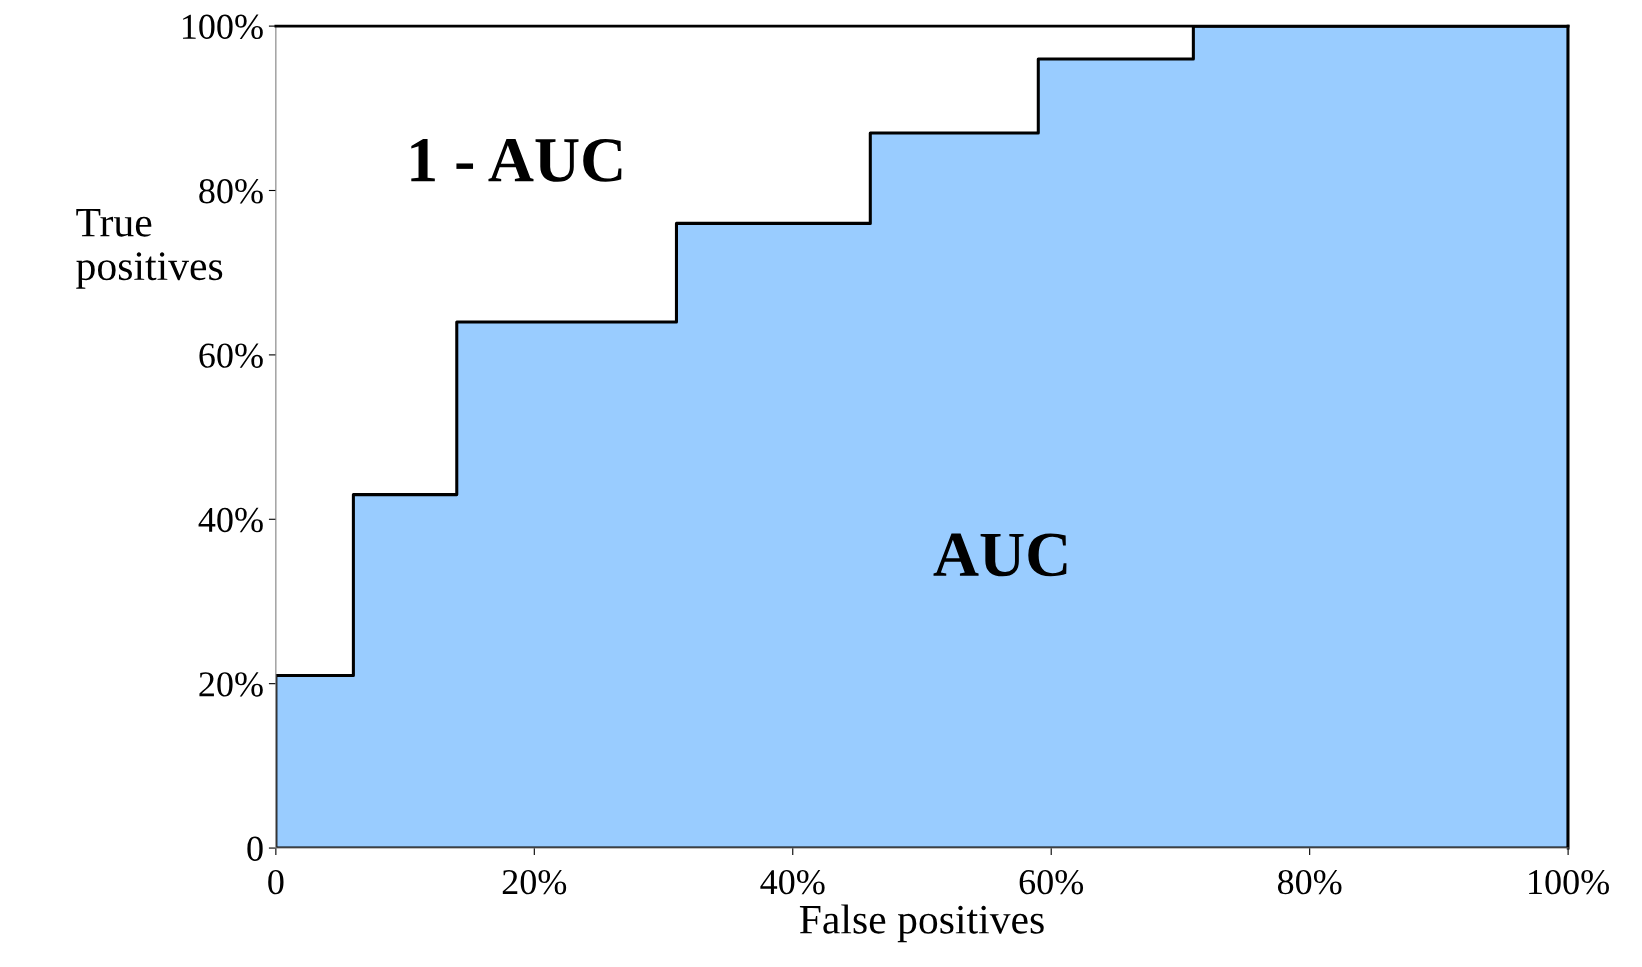 This screenshot has height=967, width=1642. I want to click on y-tick-label: 20%, so click(231, 684).